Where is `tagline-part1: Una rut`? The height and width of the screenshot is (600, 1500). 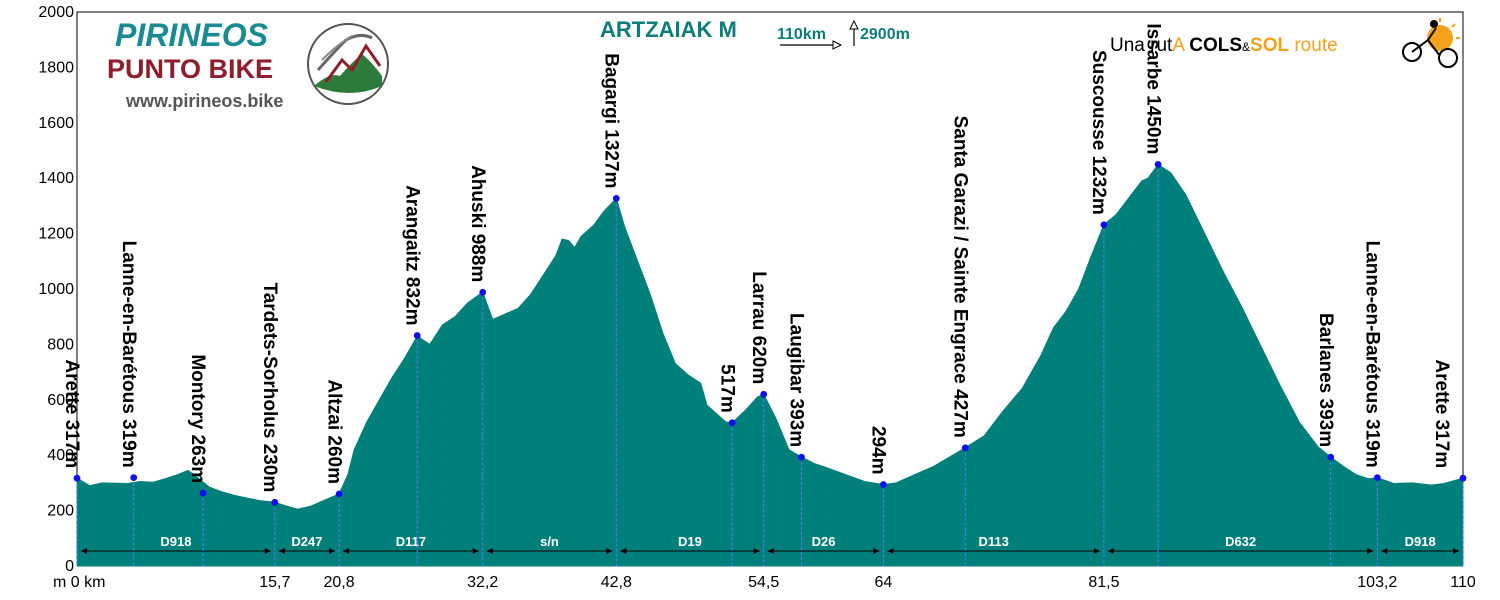 tagline-part1: Una rut is located at coordinates (1141, 45).